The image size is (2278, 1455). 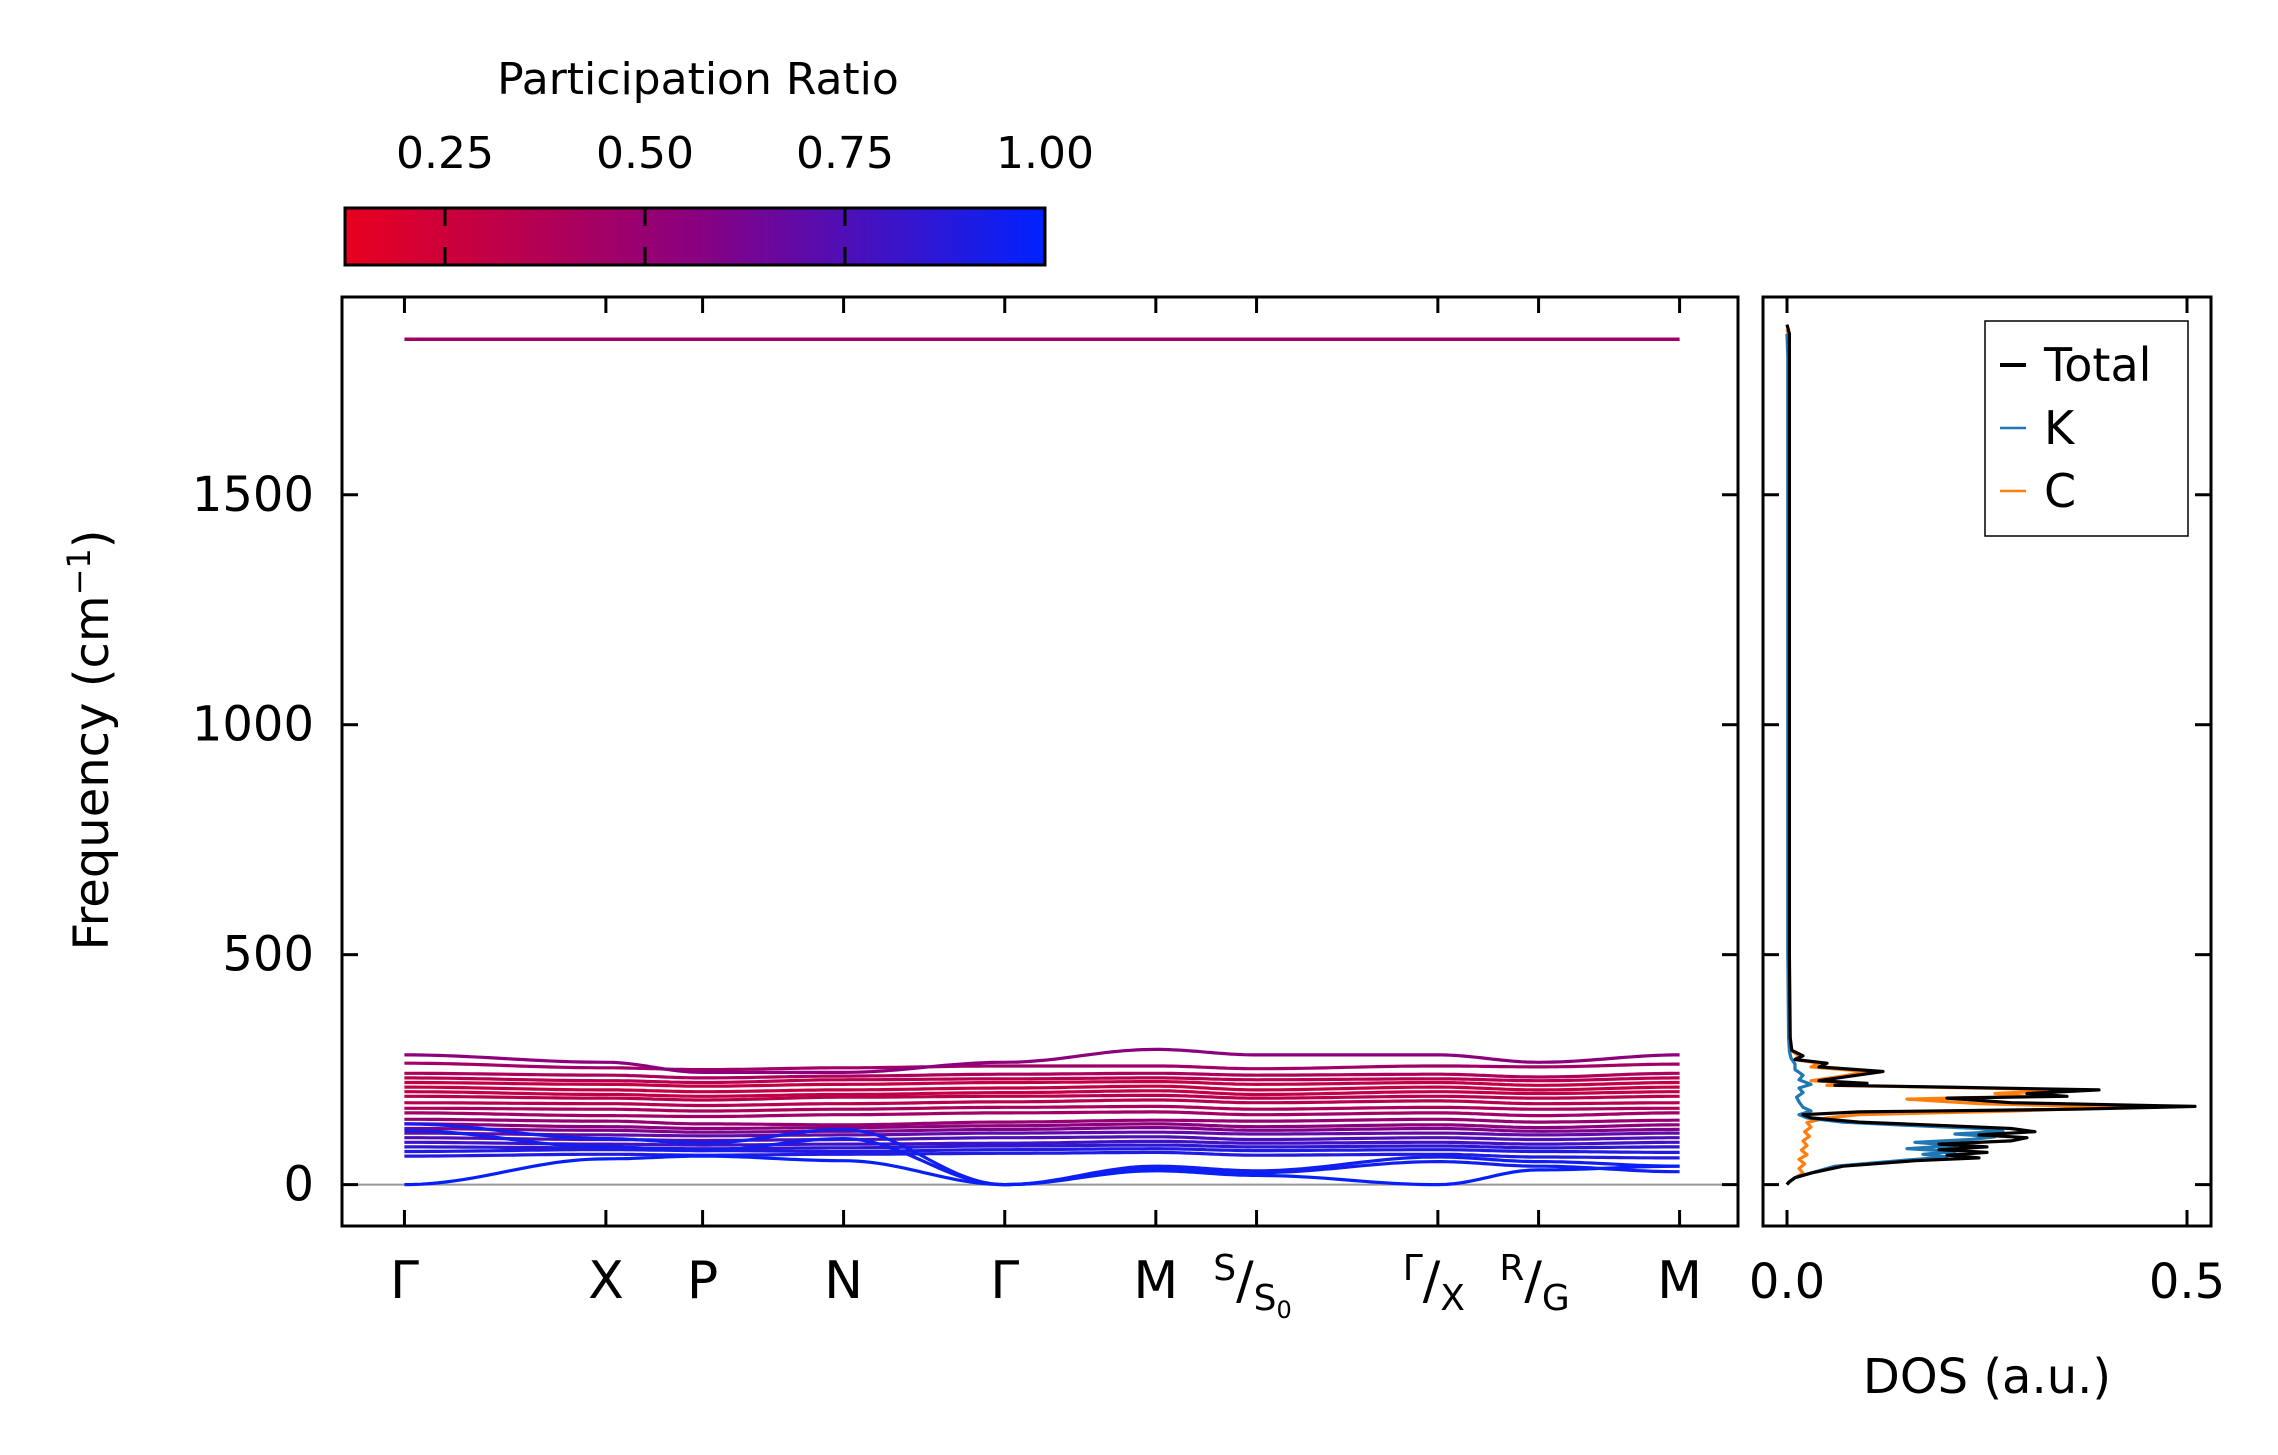 What do you see at coordinates (2060, 491) in the screenshot?
I see `legend-label: C` at bounding box center [2060, 491].